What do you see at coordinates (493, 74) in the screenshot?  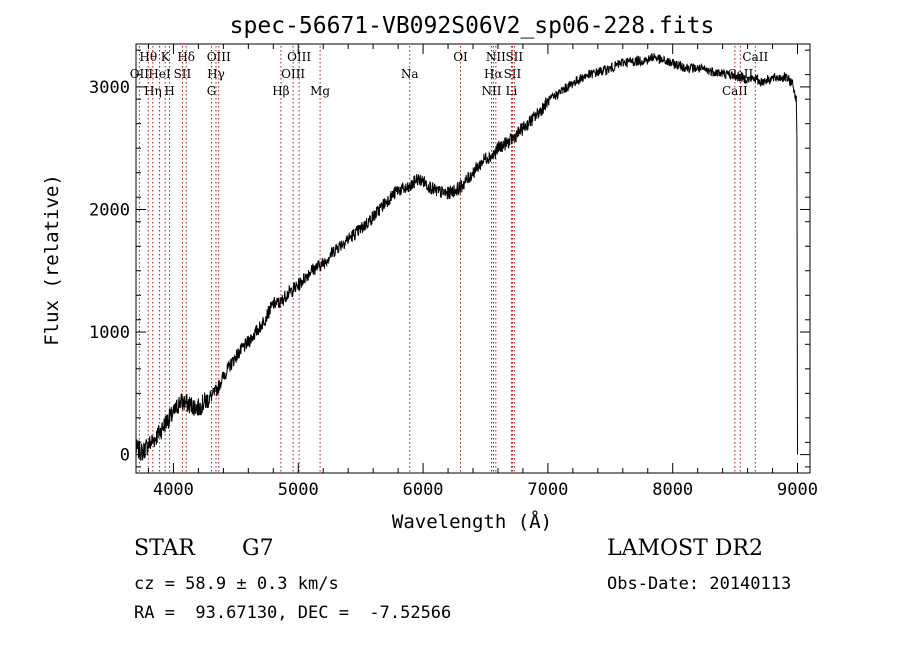 I see `line-marker-label: Hα` at bounding box center [493, 74].